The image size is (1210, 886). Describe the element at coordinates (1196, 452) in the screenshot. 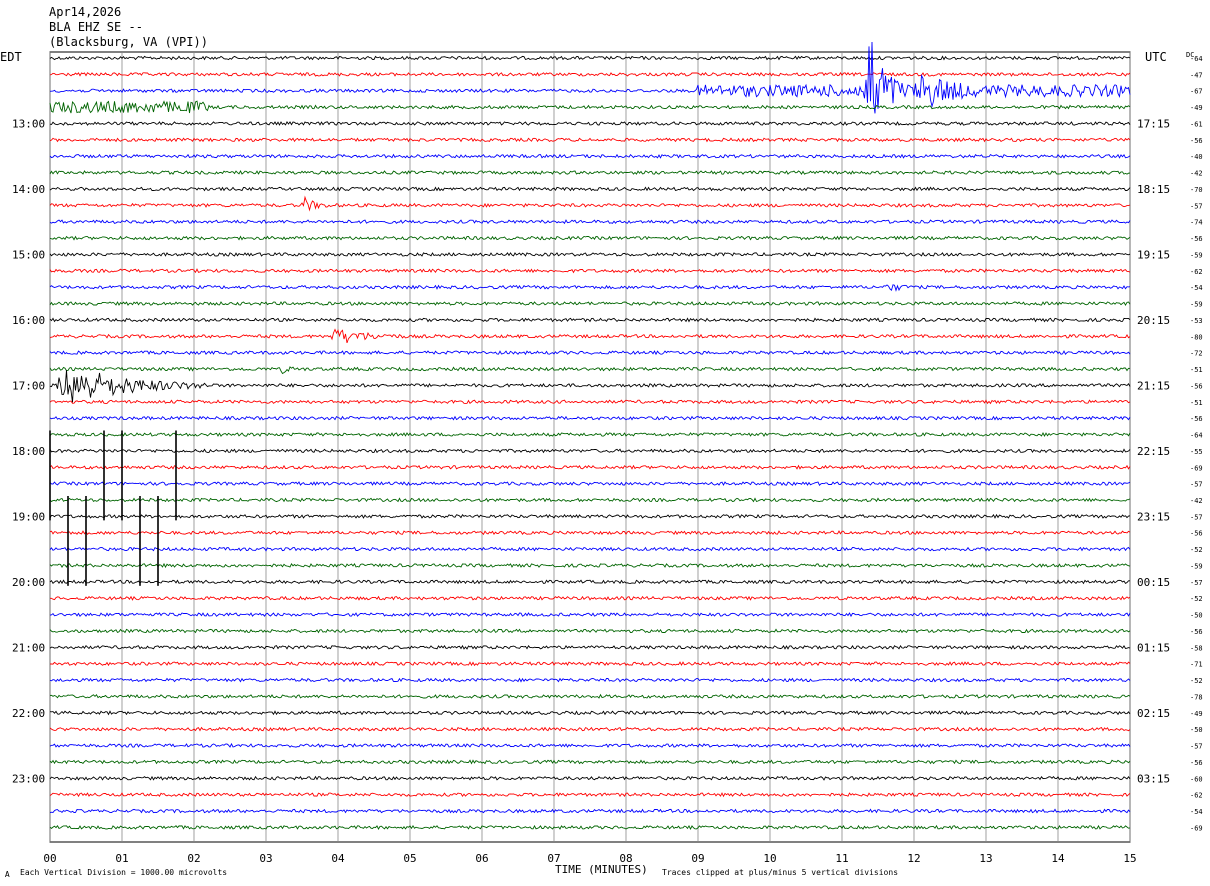

I see `dc-offset-label: -55` at that location.